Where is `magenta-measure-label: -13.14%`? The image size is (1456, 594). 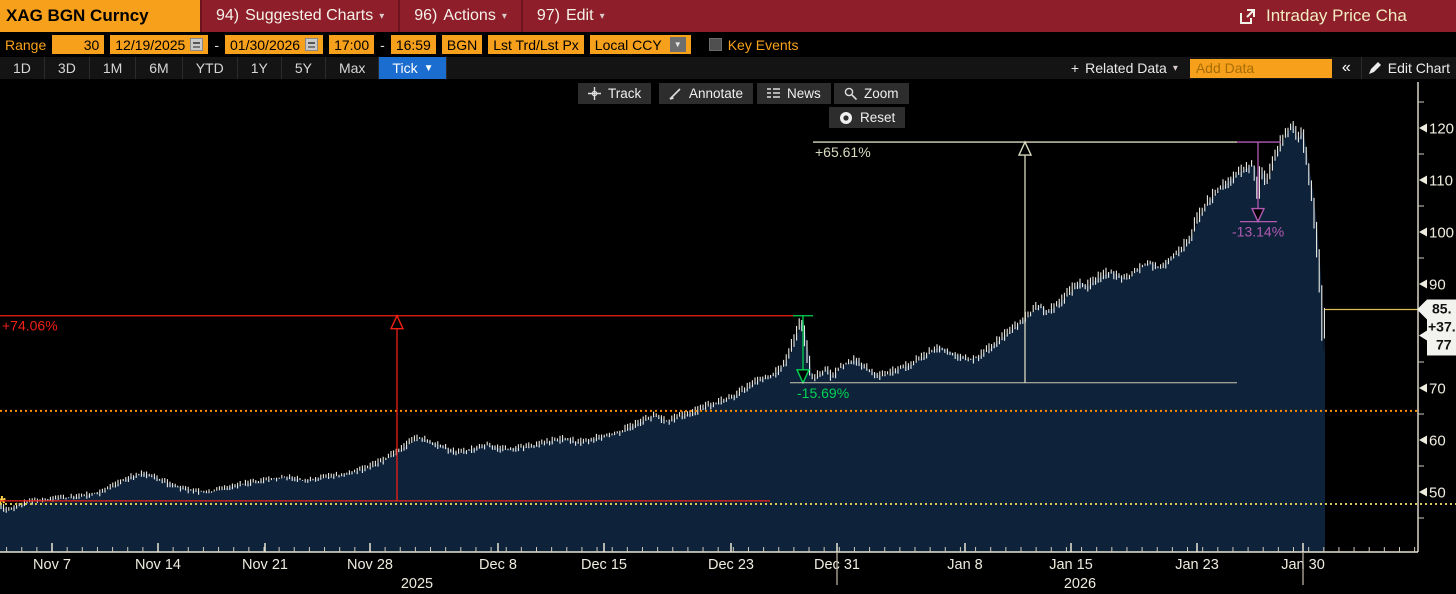
magenta-measure-label: -13.14% is located at coordinates (1258, 232).